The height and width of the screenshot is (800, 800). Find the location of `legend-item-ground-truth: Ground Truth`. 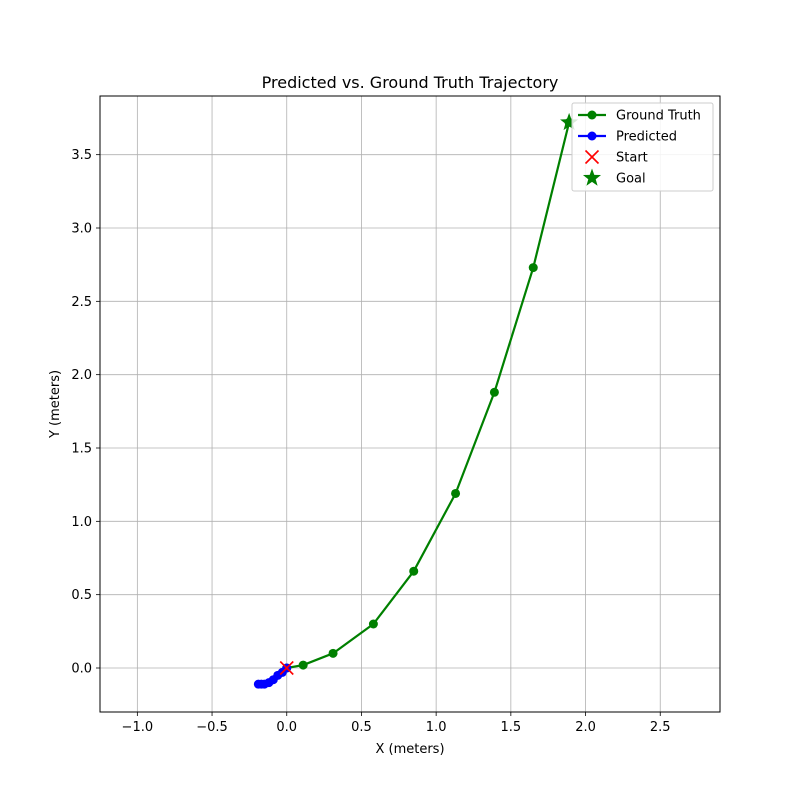

legend-item-ground-truth: Ground Truth is located at coordinates (639, 116).